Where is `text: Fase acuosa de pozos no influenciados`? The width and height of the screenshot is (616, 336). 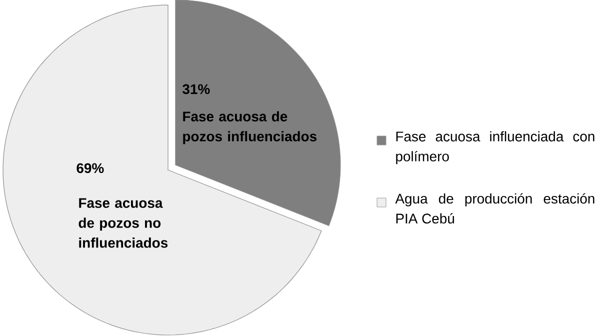
text: Fase acuosa de pozos no influenciados is located at coordinates (123, 223).